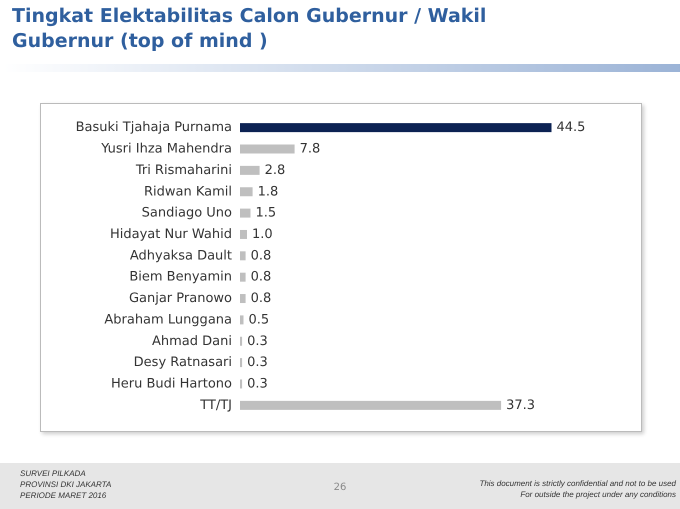 The width and height of the screenshot is (680, 509). I want to click on data-label: 1.0, so click(262, 234).